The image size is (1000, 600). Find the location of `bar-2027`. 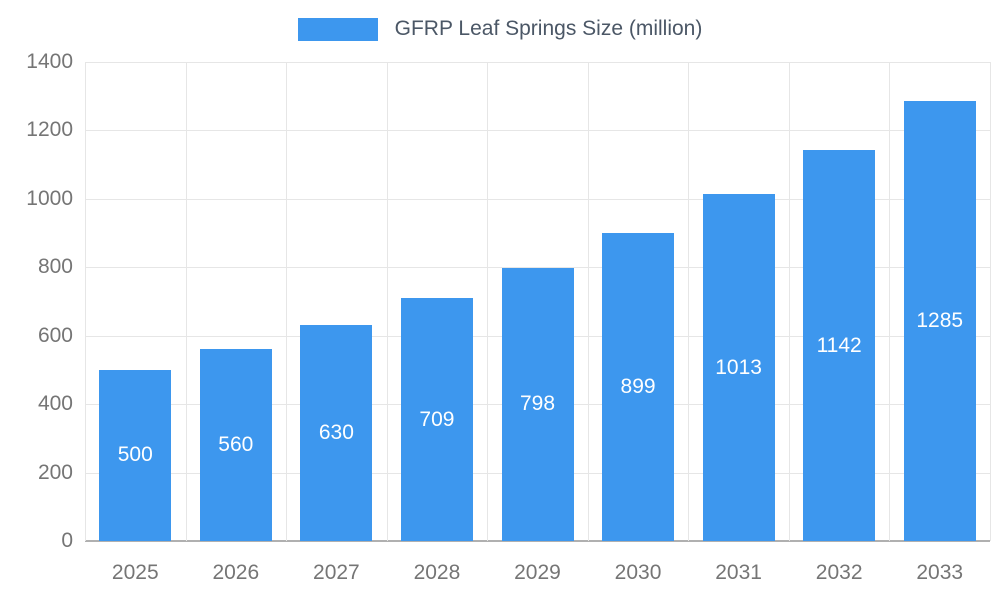

bar-2027 is located at coordinates (336, 433).